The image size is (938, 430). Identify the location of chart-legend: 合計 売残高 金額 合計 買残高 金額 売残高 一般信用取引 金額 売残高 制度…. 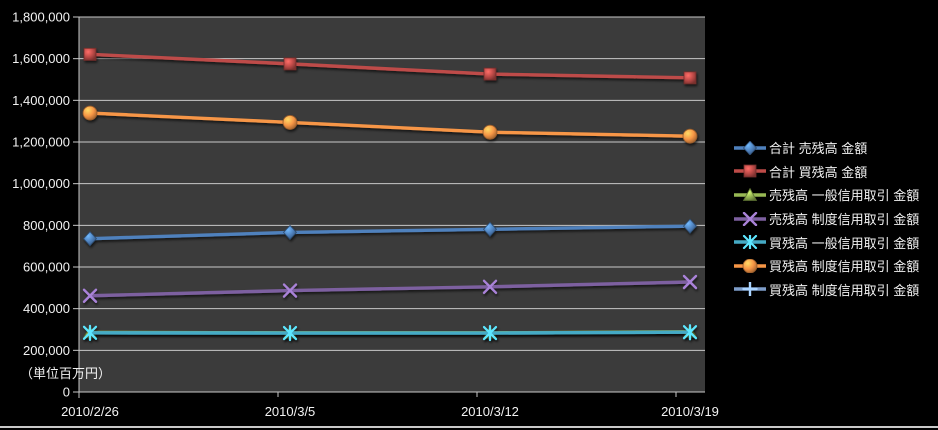
(826, 218).